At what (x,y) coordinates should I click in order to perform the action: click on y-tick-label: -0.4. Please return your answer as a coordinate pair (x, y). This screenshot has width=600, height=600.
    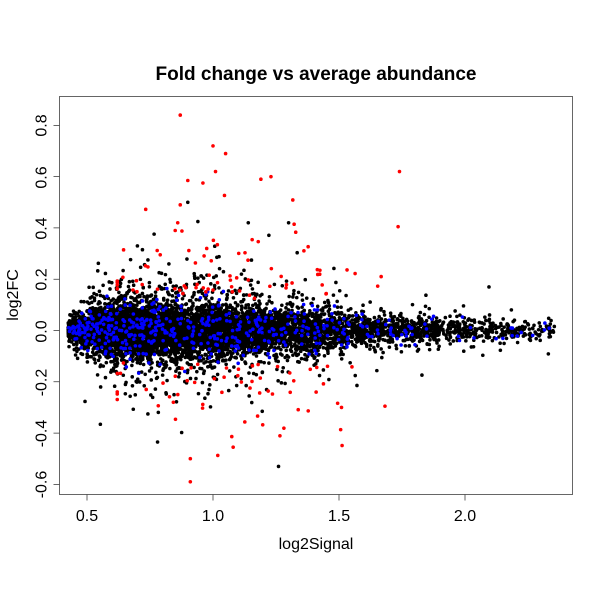
    Looking at the image, I should click on (42, 433).